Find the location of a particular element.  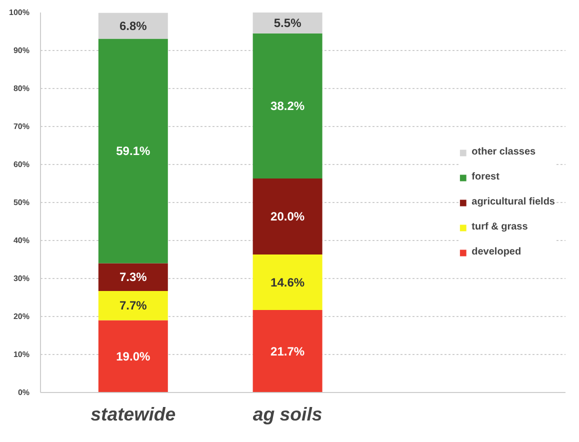

legend-label: other classes is located at coordinates (504, 152).